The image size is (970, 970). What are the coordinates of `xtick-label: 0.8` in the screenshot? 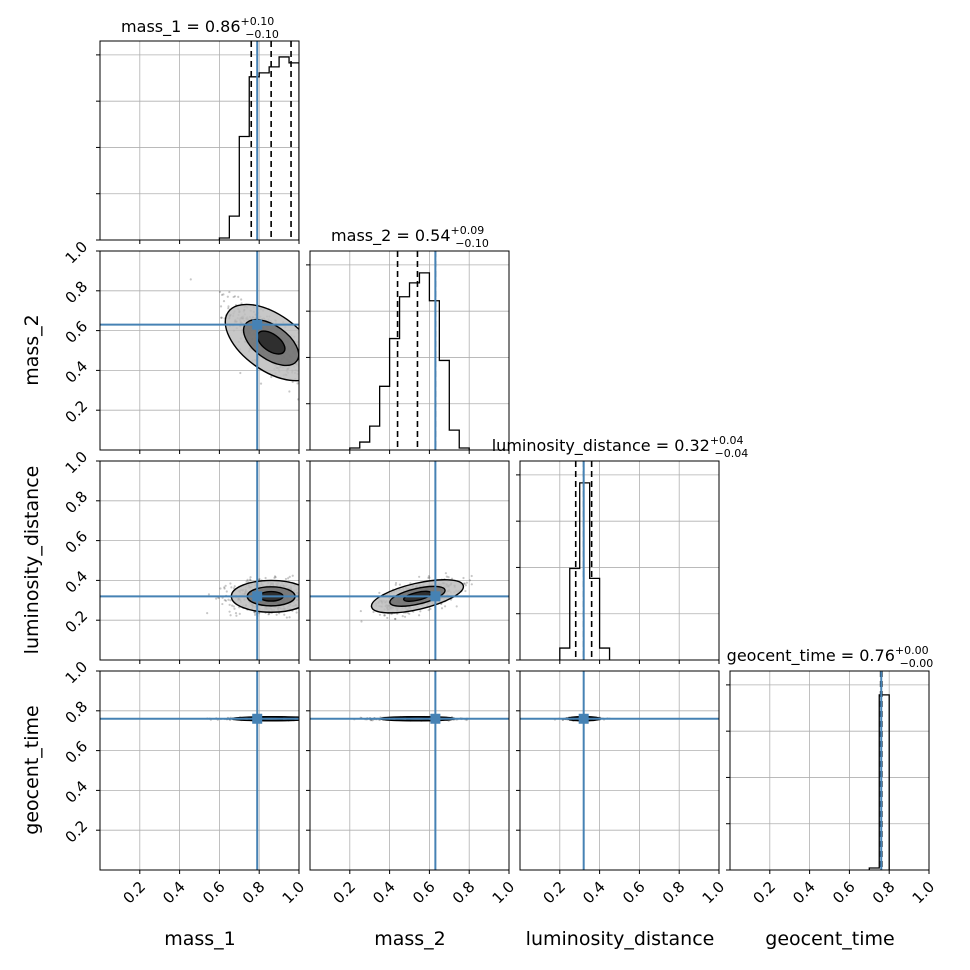 It's located at (464, 893).